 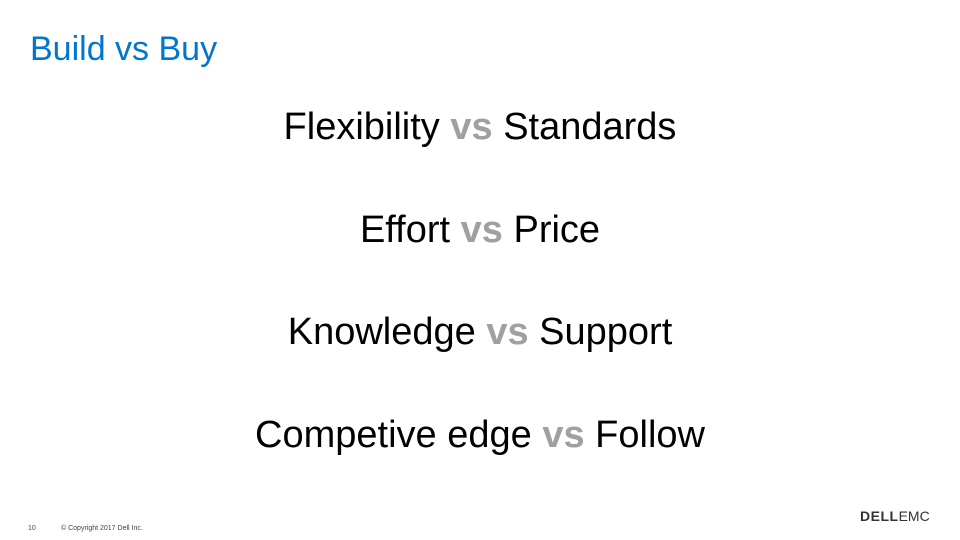 I want to click on row-right-term: Support, so click(x=606, y=332).